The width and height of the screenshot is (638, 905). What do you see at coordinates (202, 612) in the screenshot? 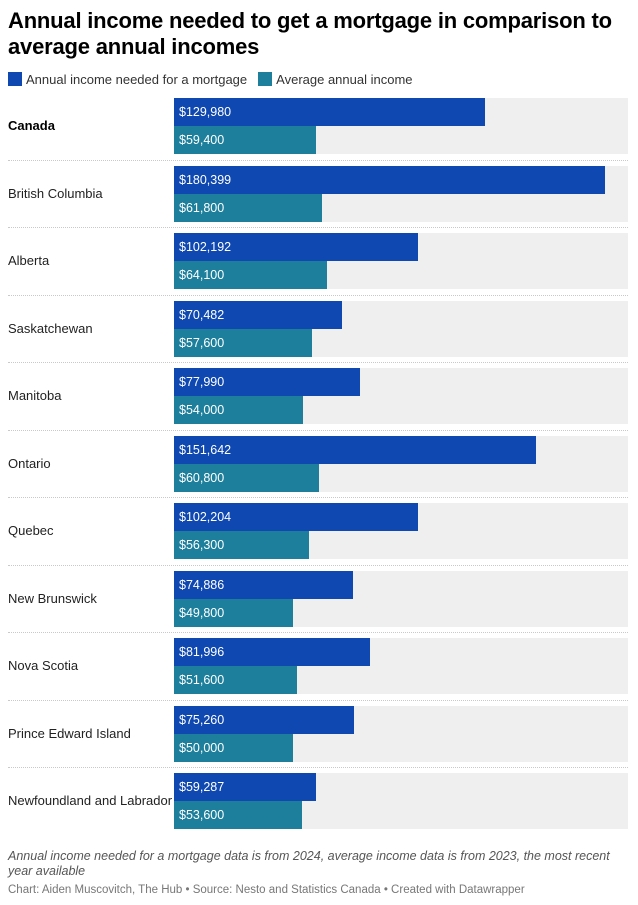
I see `bar-value-label: $49,800` at bounding box center [202, 612].